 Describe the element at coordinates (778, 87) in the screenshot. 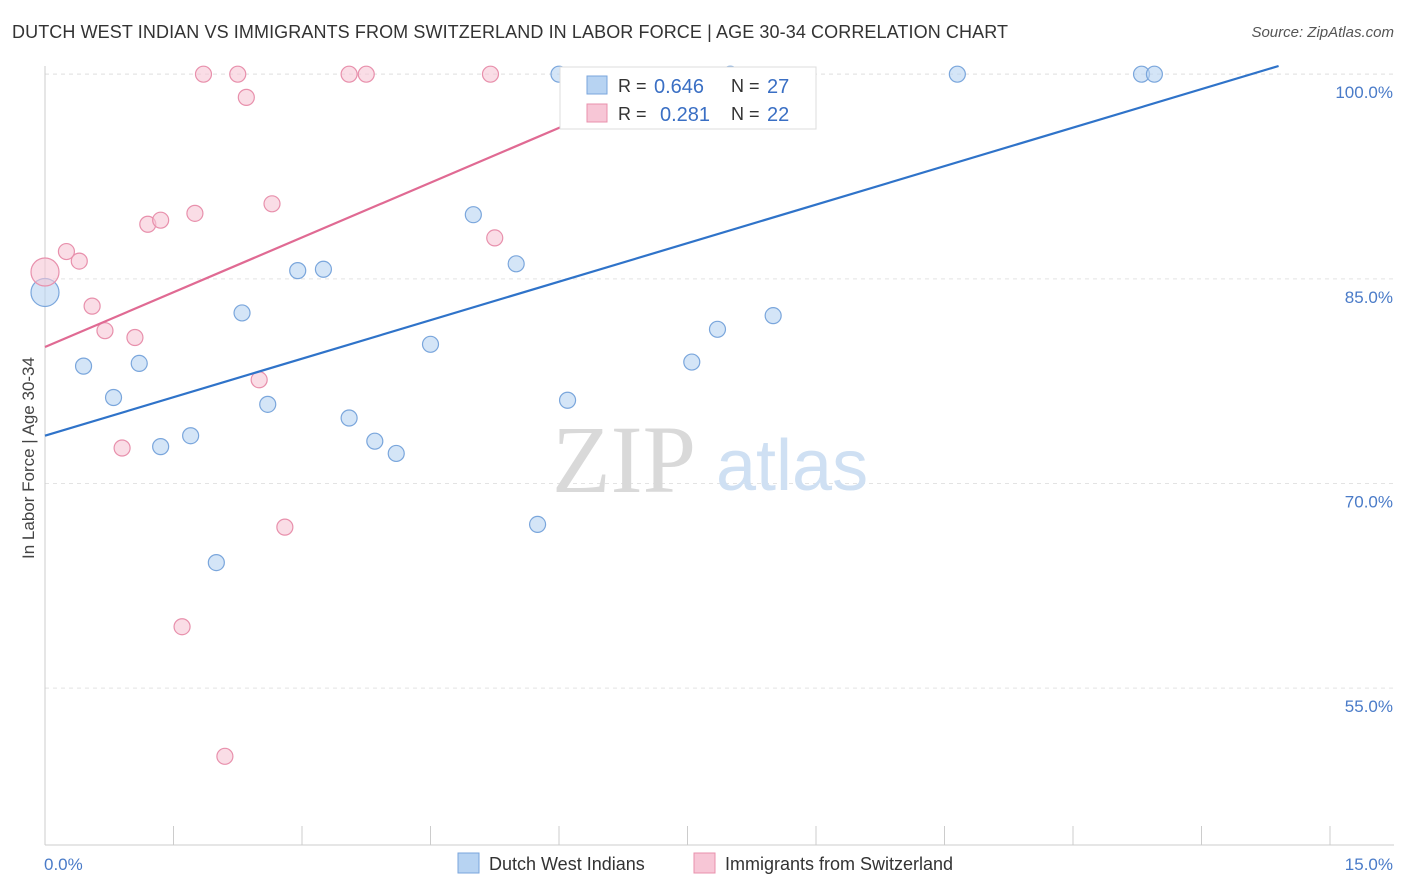

I see `stats-n-value-blue: 27` at that location.